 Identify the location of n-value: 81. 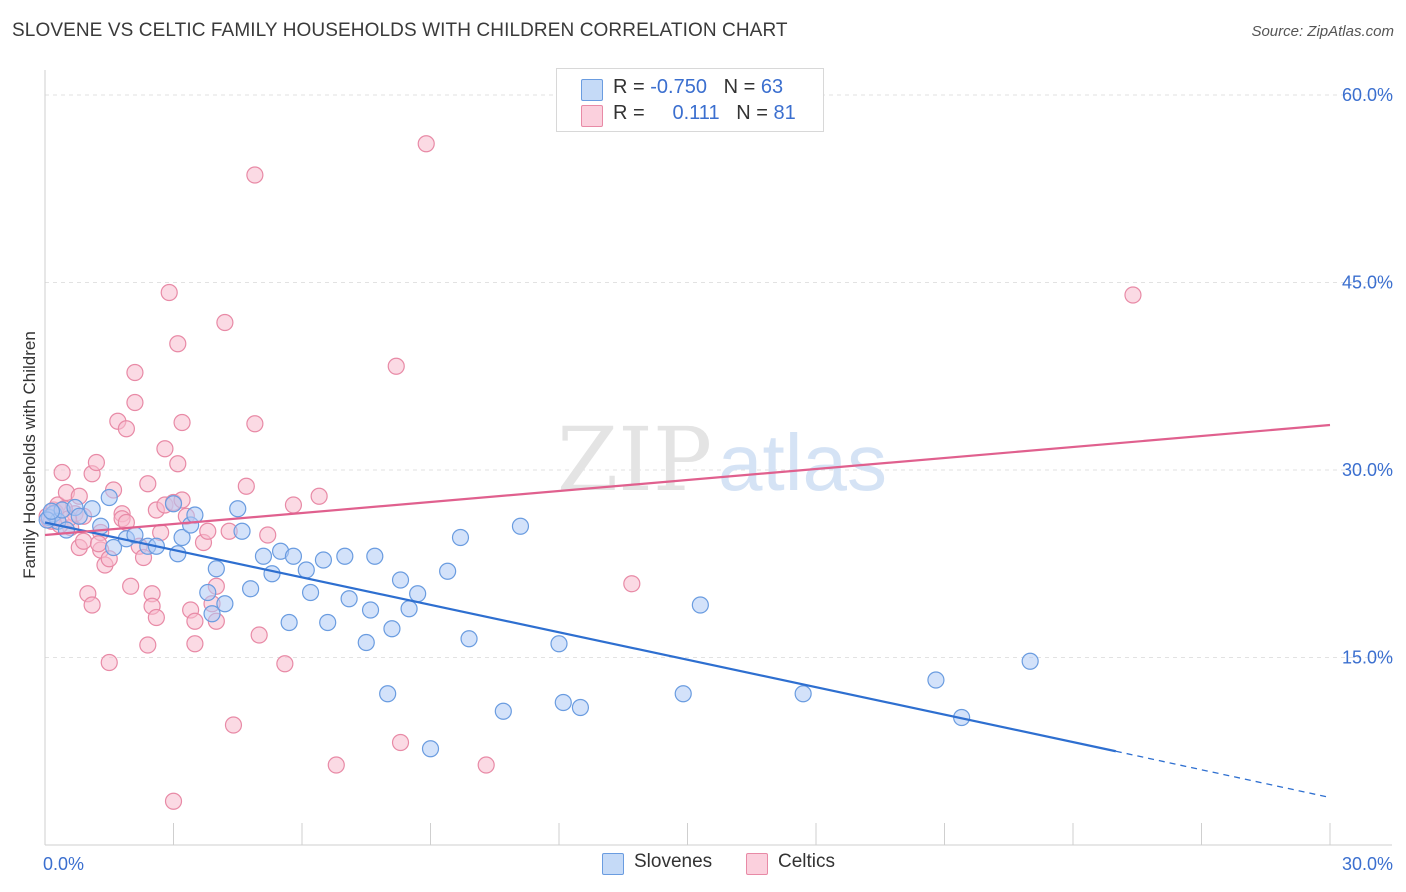
(784, 113).